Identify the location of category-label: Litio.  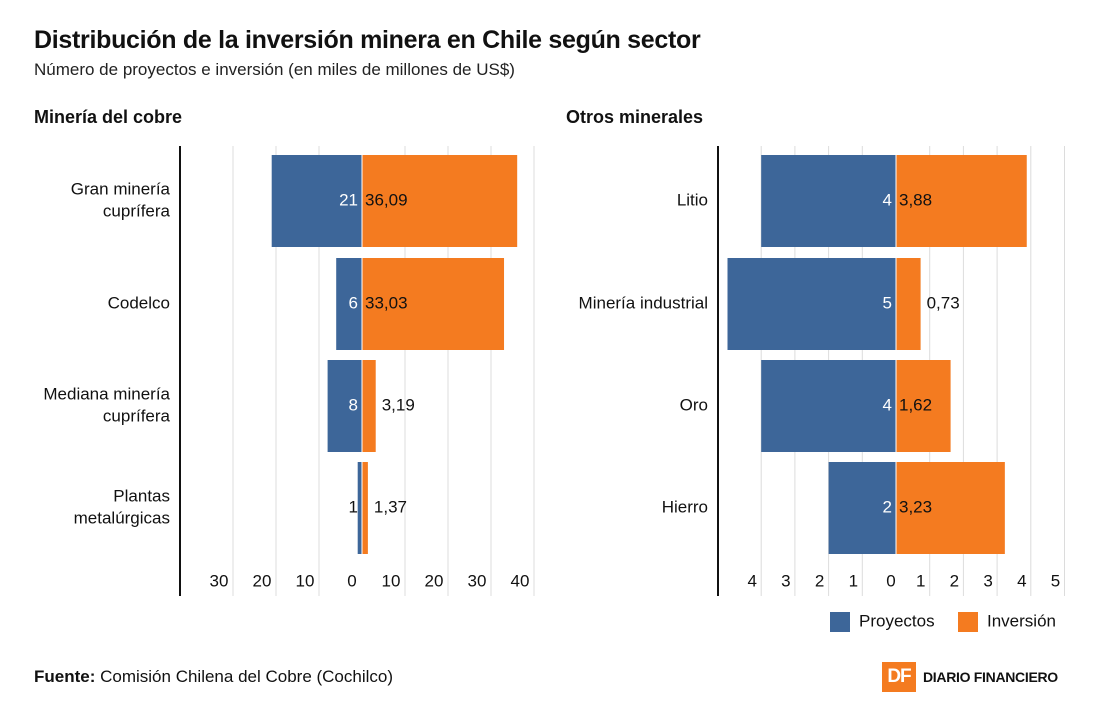
(692, 199).